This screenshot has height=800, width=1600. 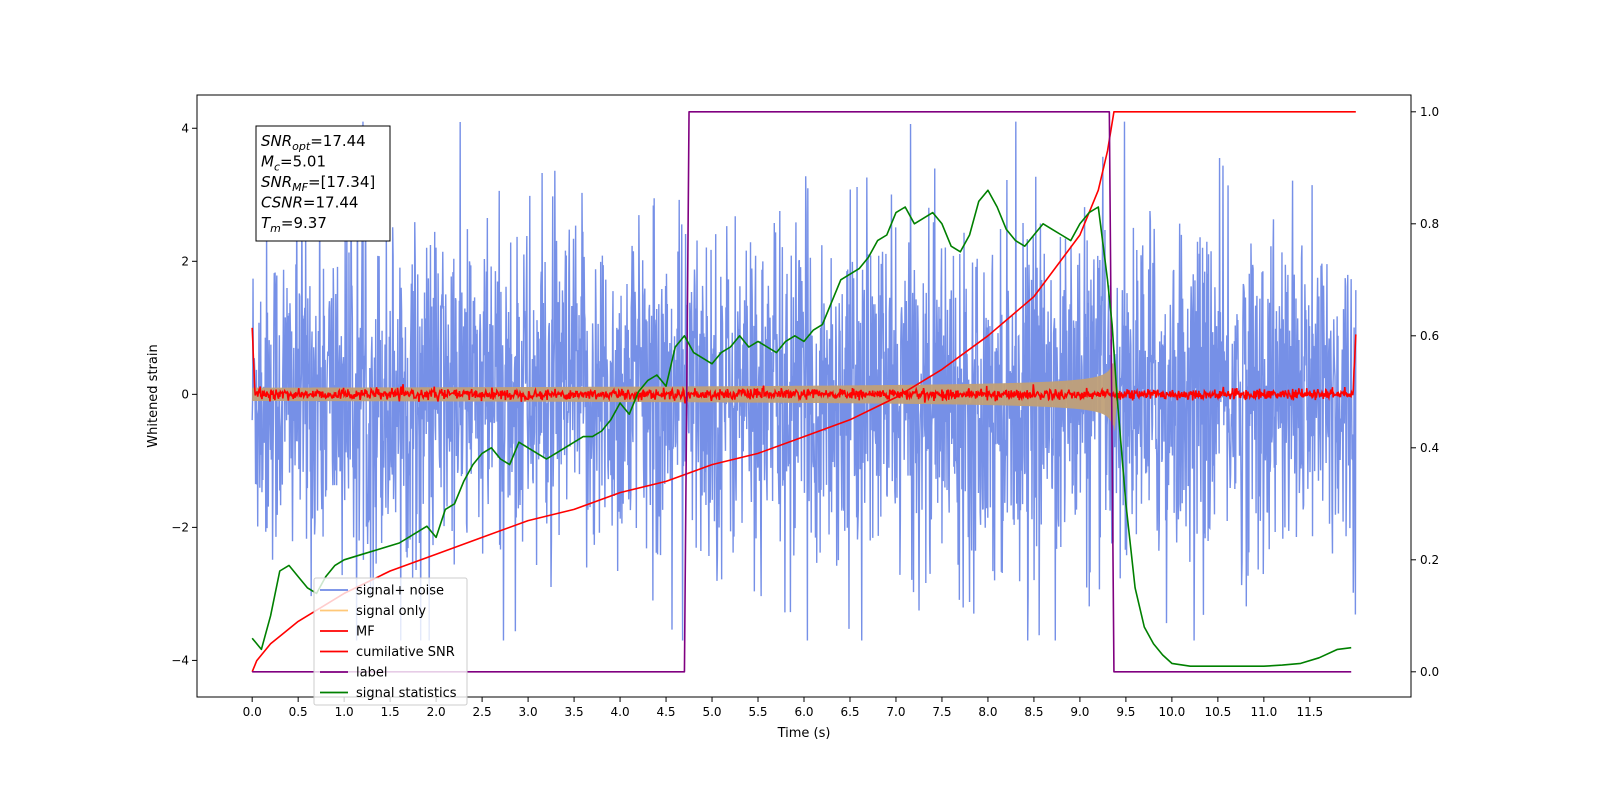 I want to click on x-tick-label: 3.0, so click(x=528, y=712).